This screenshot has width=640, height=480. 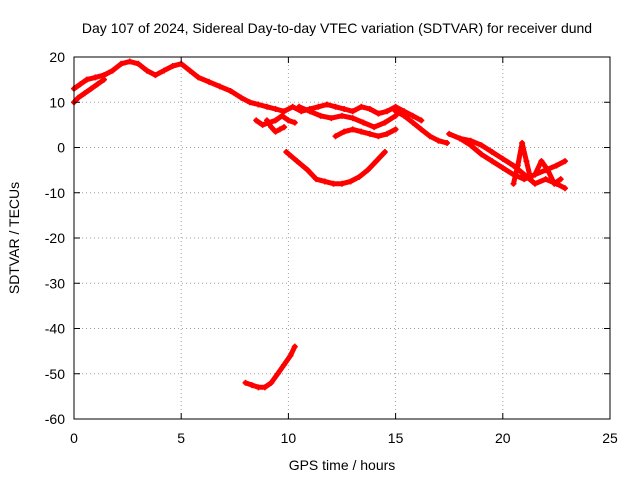 What do you see at coordinates (57, 102) in the screenshot?
I see `y-tick-label: 10` at bounding box center [57, 102].